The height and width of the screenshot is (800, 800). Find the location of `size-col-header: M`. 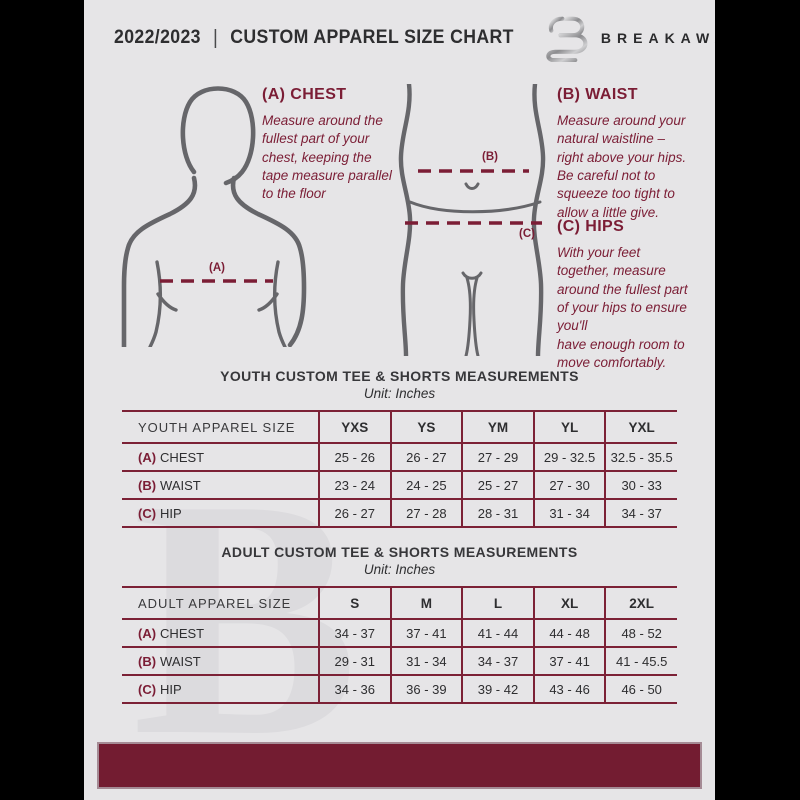

size-col-header: M is located at coordinates (426, 603).